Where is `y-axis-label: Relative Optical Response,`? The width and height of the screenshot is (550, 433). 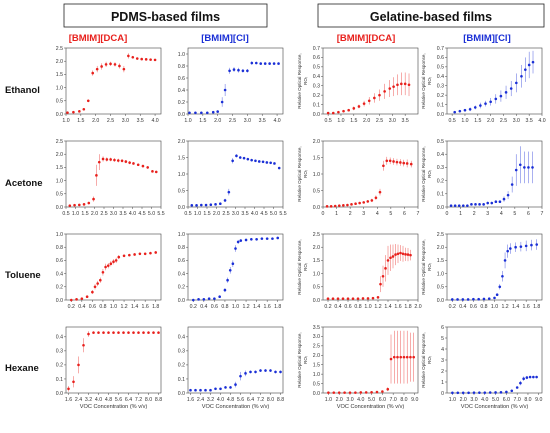
y-axis-label: Relative Optical Response, is located at coordinates (423, 359).